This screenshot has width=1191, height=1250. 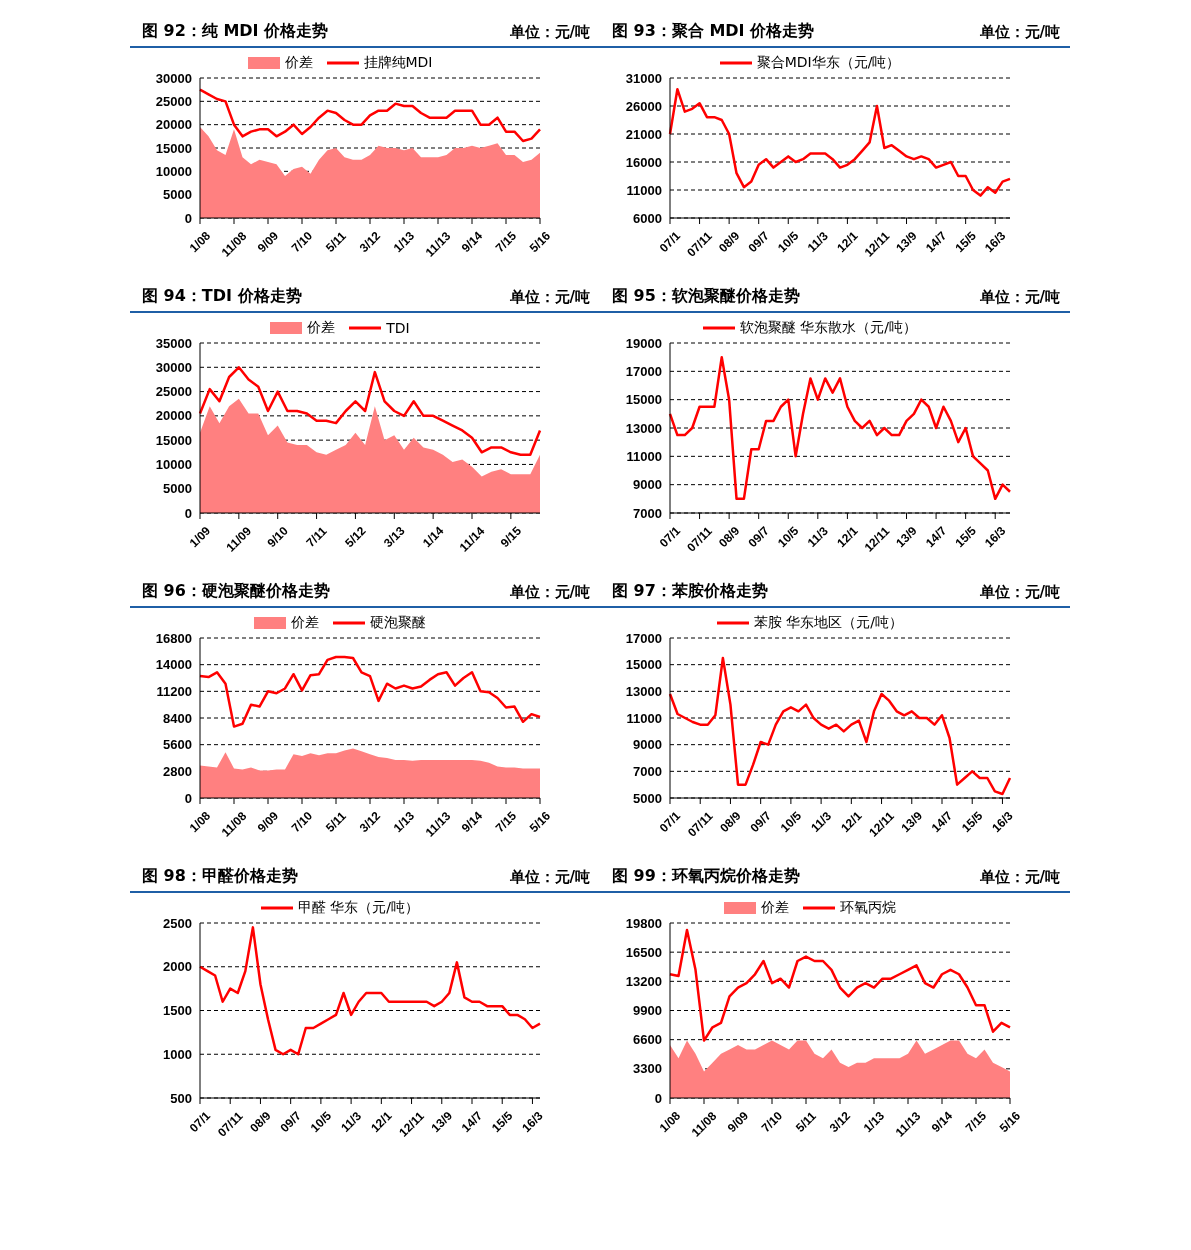 I want to click on legend-label: 硬泡聚醚, so click(x=398, y=623).